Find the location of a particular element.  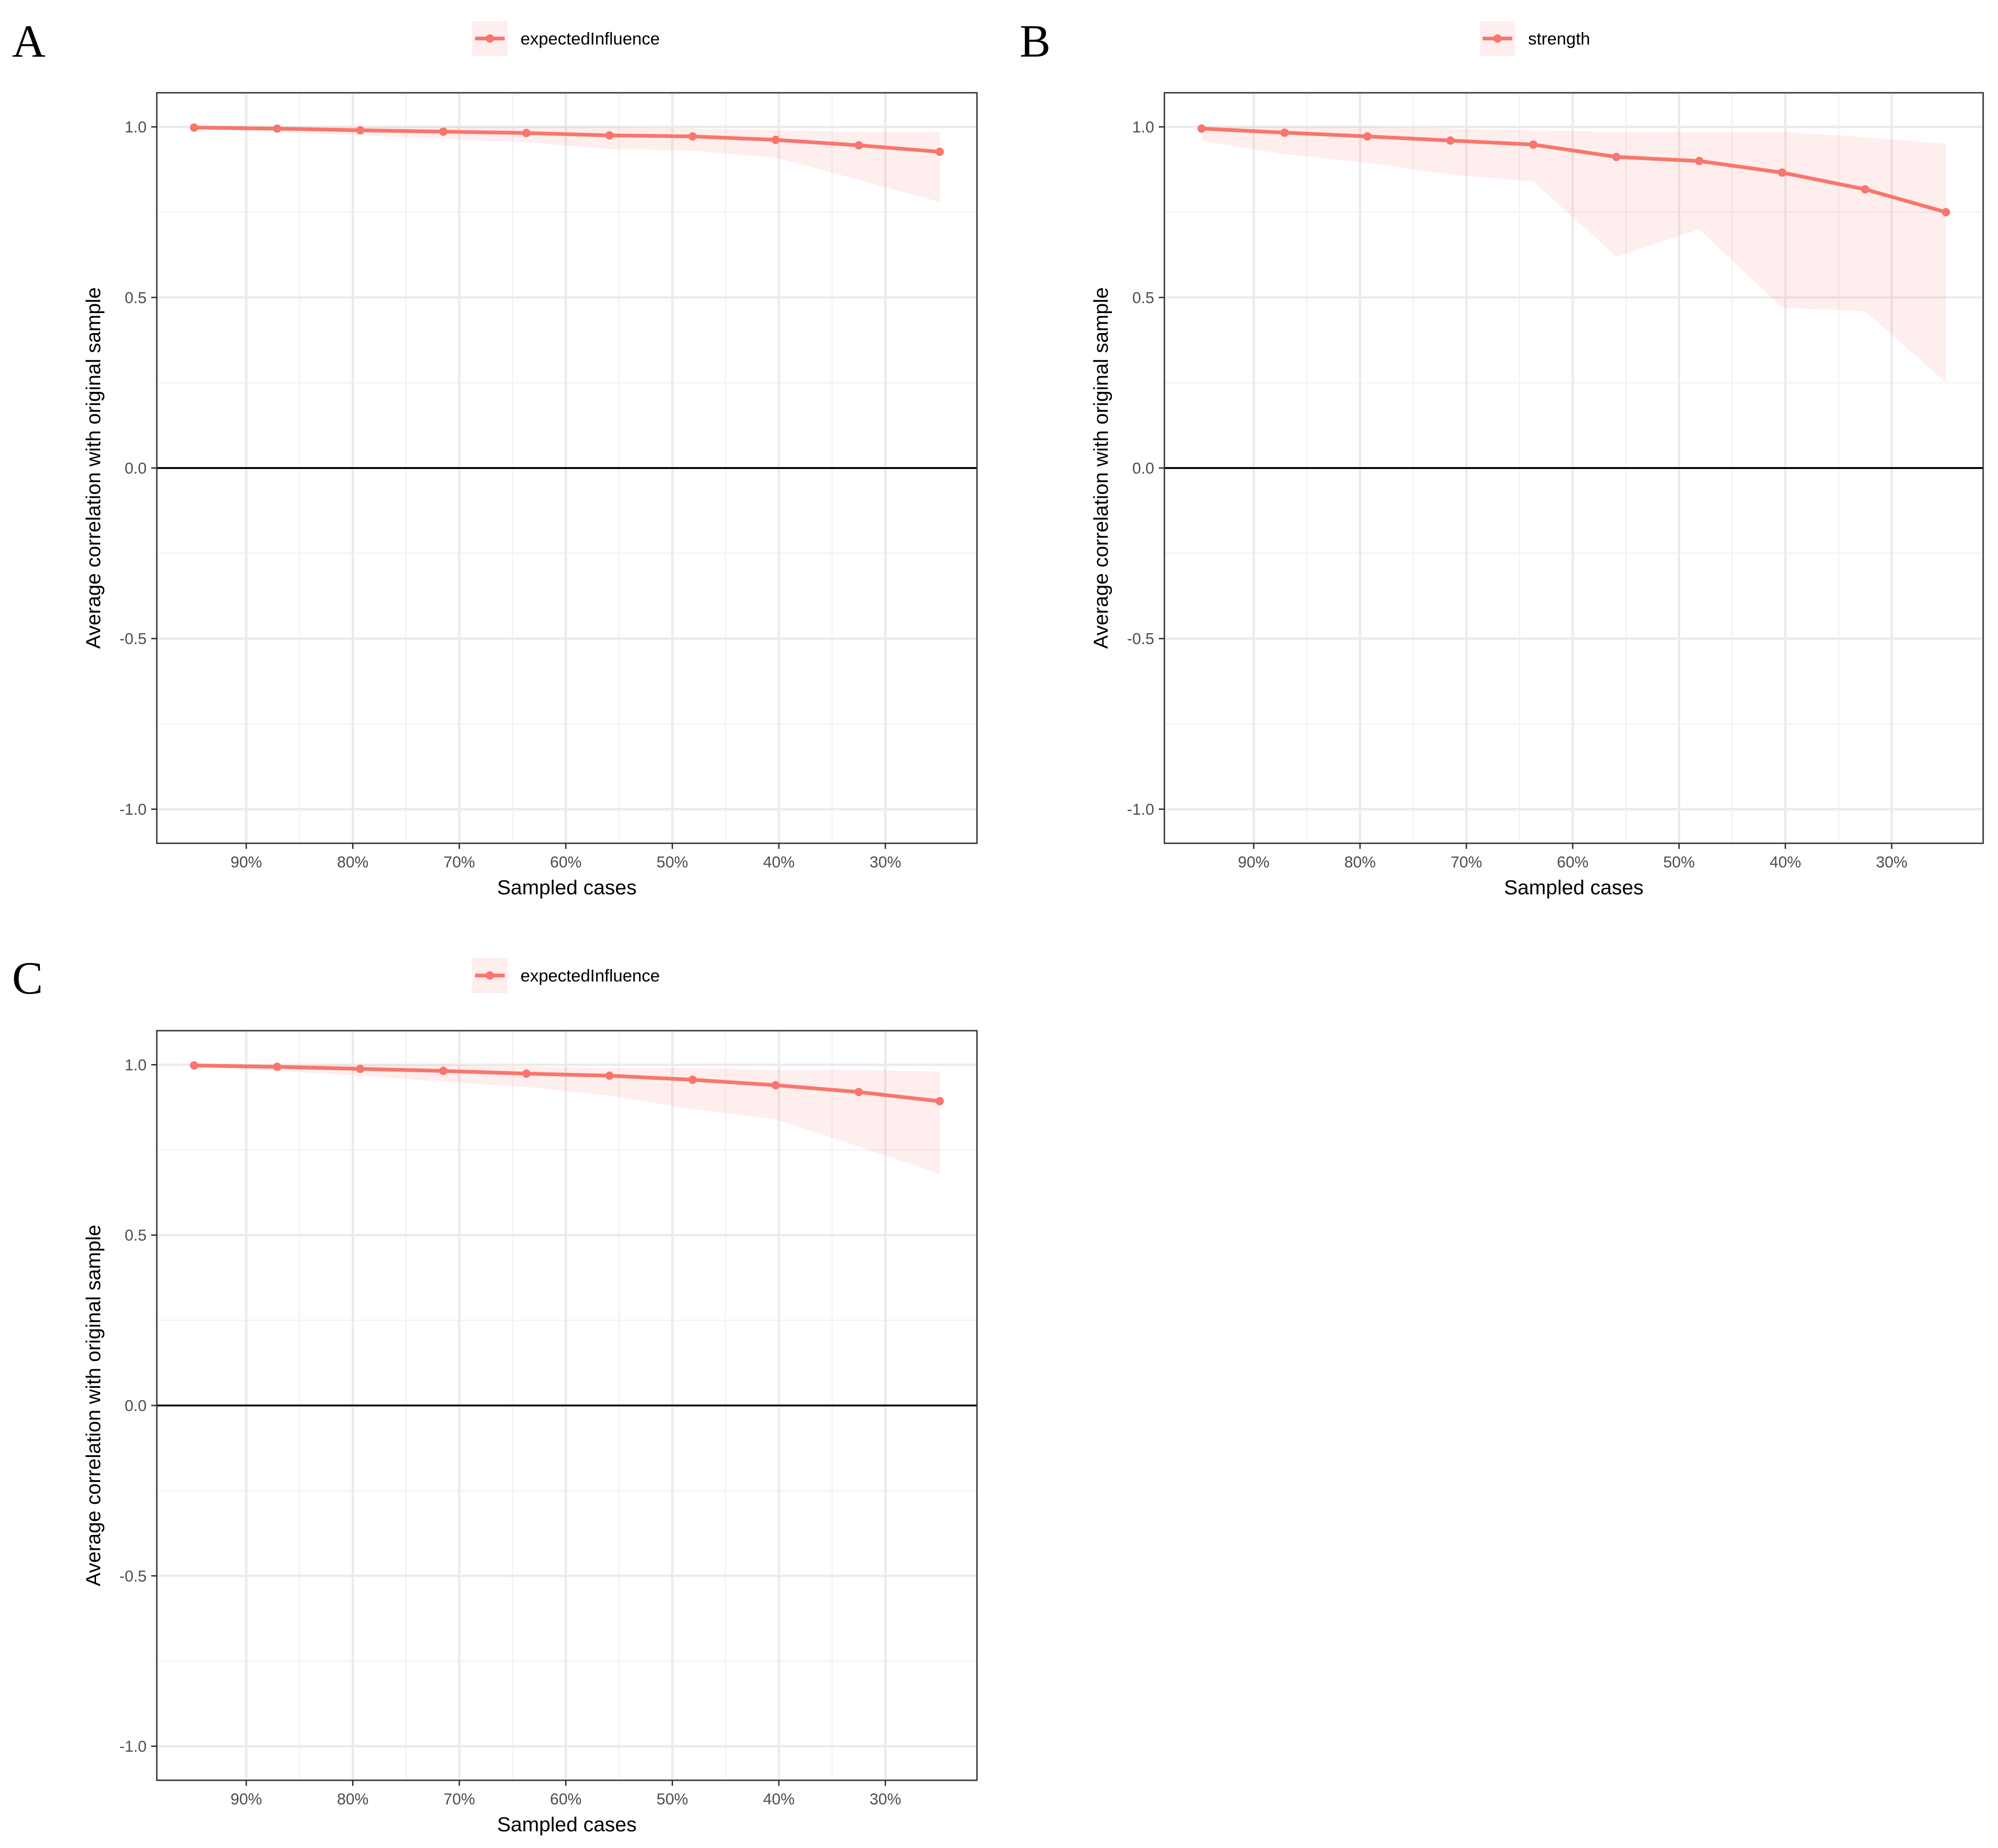

panel-letter: B is located at coordinates (1035, 41).